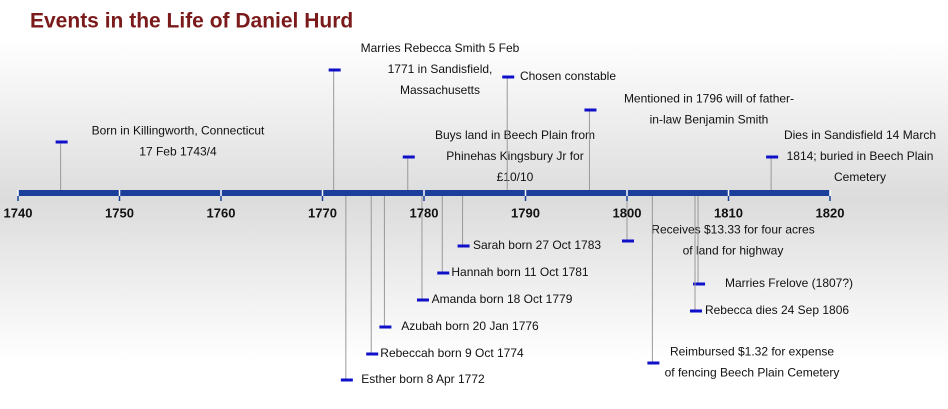 Image resolution: width=948 pixels, height=409 pixels. What do you see at coordinates (789, 283) in the screenshot?
I see `event-label: Marries Frelove (1807?)` at bounding box center [789, 283].